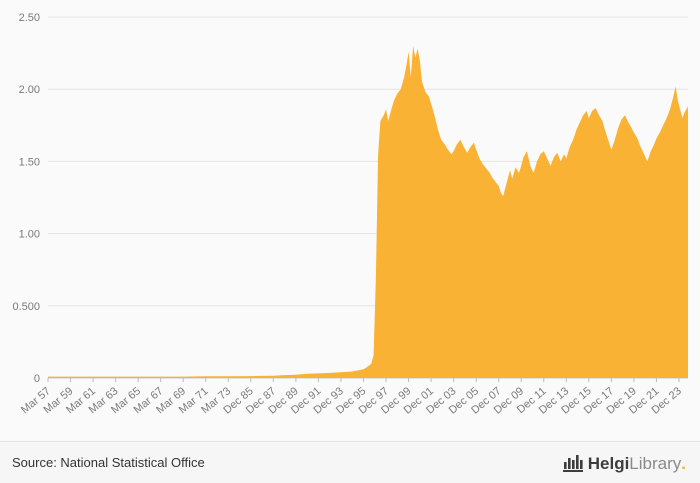 The width and height of the screenshot is (700, 483). Describe the element at coordinates (29, 162) in the screenshot. I see `y-tick-label: 1.50` at that location.